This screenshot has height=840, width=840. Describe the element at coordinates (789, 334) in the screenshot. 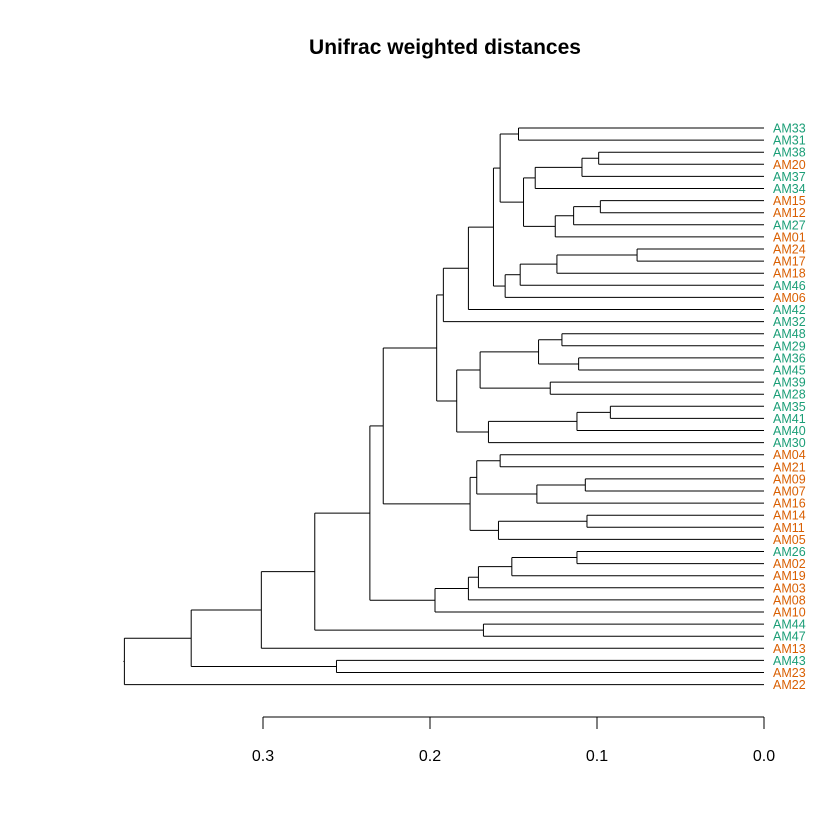

I see `leaf-label: AM48` at that location.